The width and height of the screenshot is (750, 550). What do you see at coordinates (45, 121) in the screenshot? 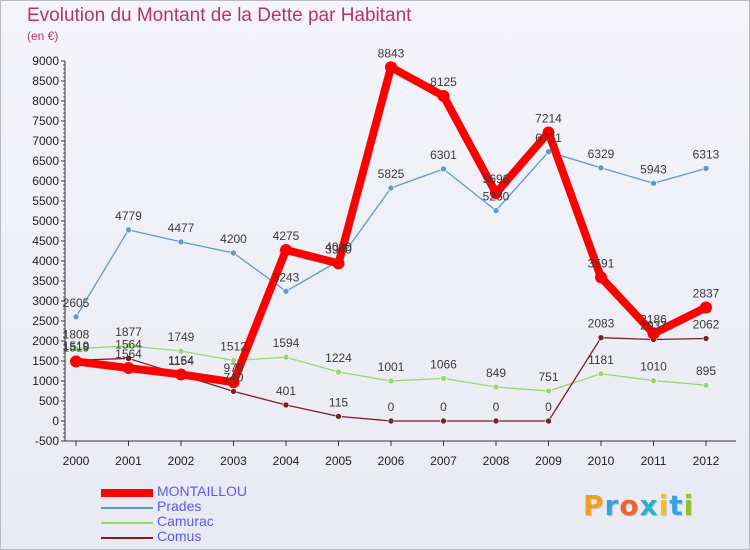
I see `y-tick-label: 7500` at bounding box center [45, 121].